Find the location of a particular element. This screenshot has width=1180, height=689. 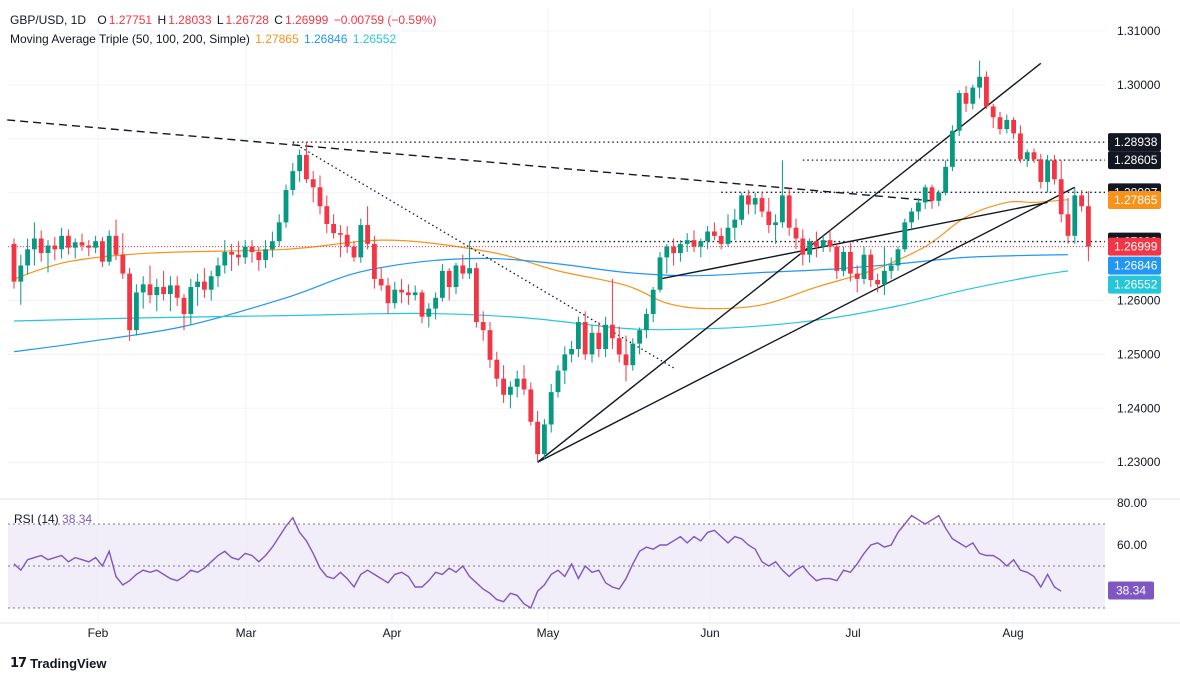

rsi-line is located at coordinates (537, 562).